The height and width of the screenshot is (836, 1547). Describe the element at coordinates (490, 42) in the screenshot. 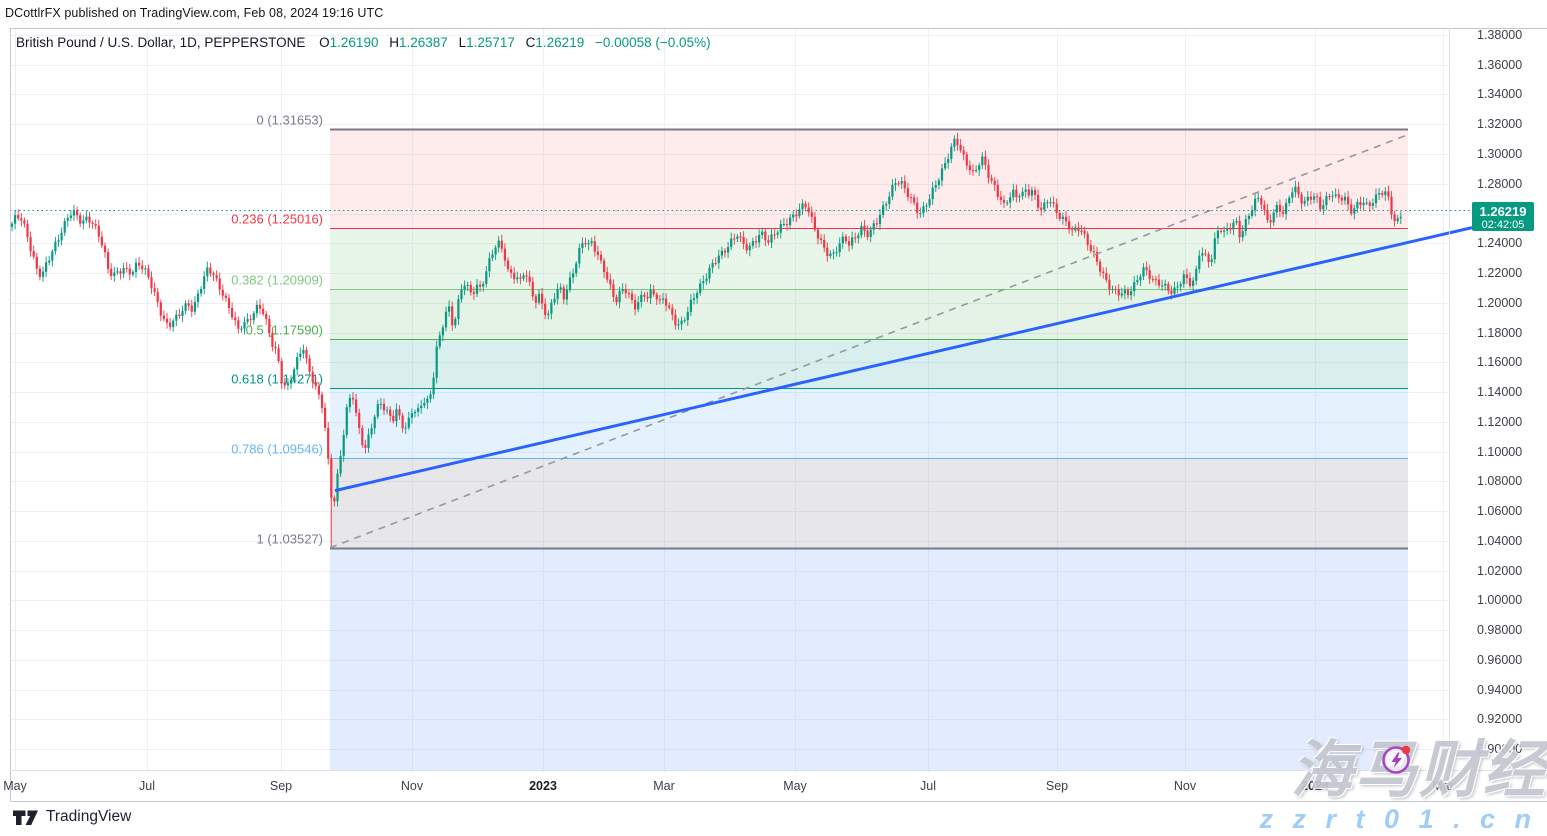

I see `ohlc-low-value: 1.25717` at that location.